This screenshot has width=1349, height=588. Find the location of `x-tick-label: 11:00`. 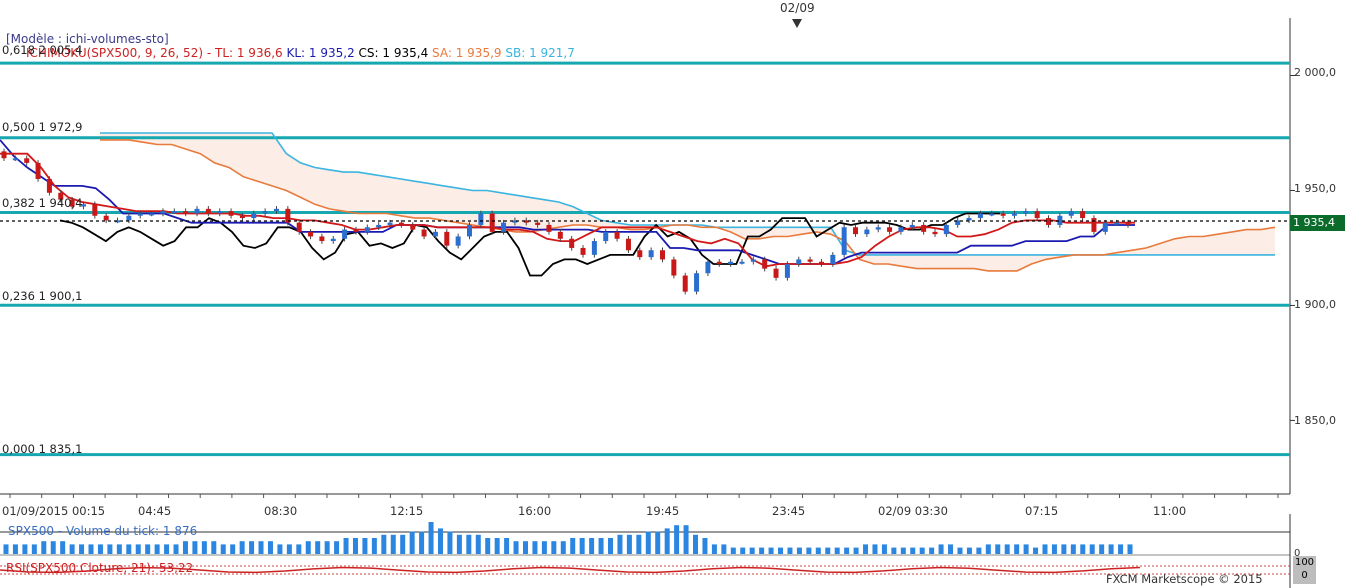

x-tick-label: 11:00 is located at coordinates (1170, 511).